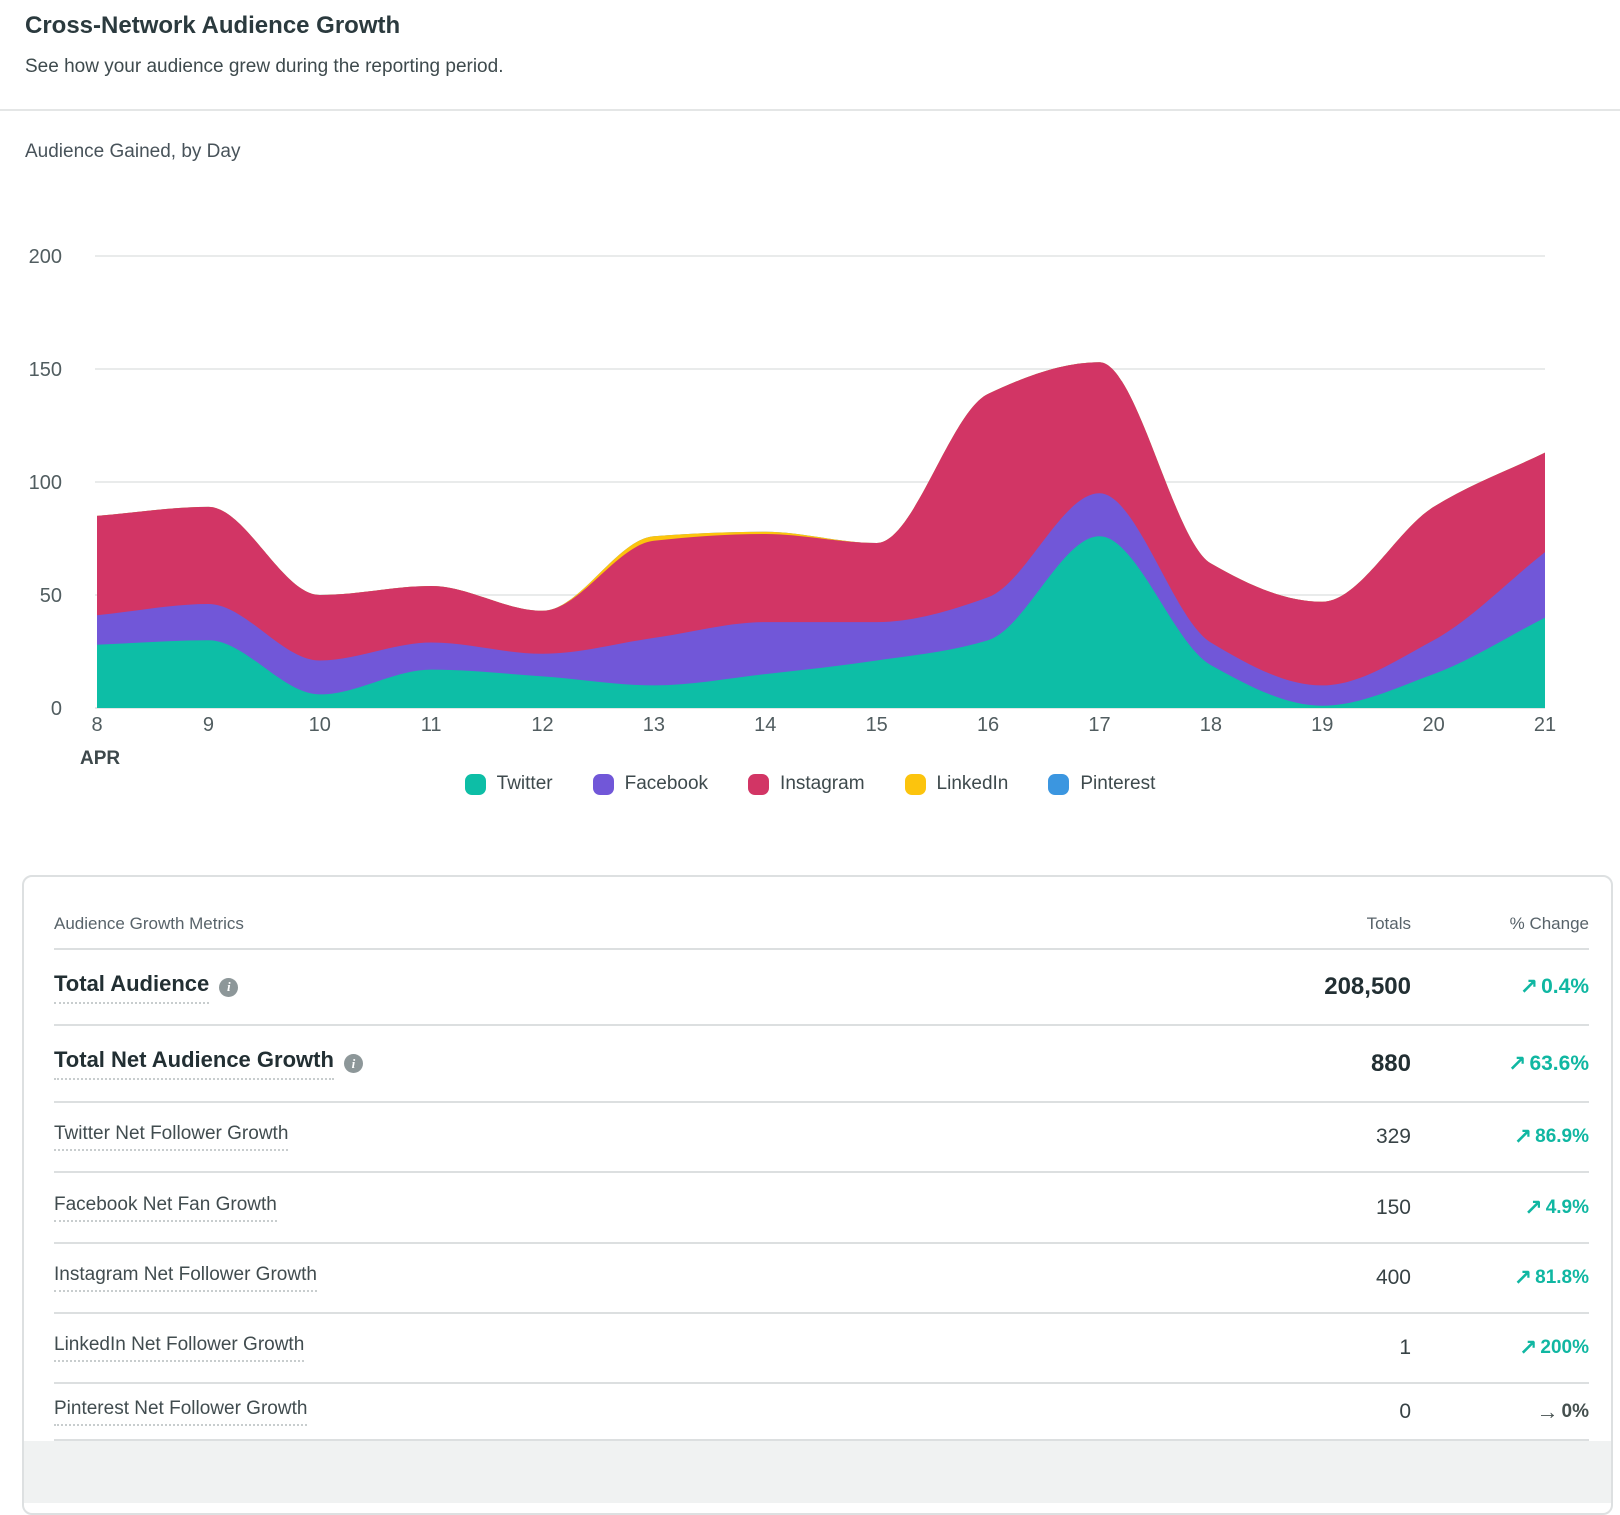 The height and width of the screenshot is (1515, 1620). Describe the element at coordinates (1433, 725) in the screenshot. I see `x-axis-tick: 20` at that location.